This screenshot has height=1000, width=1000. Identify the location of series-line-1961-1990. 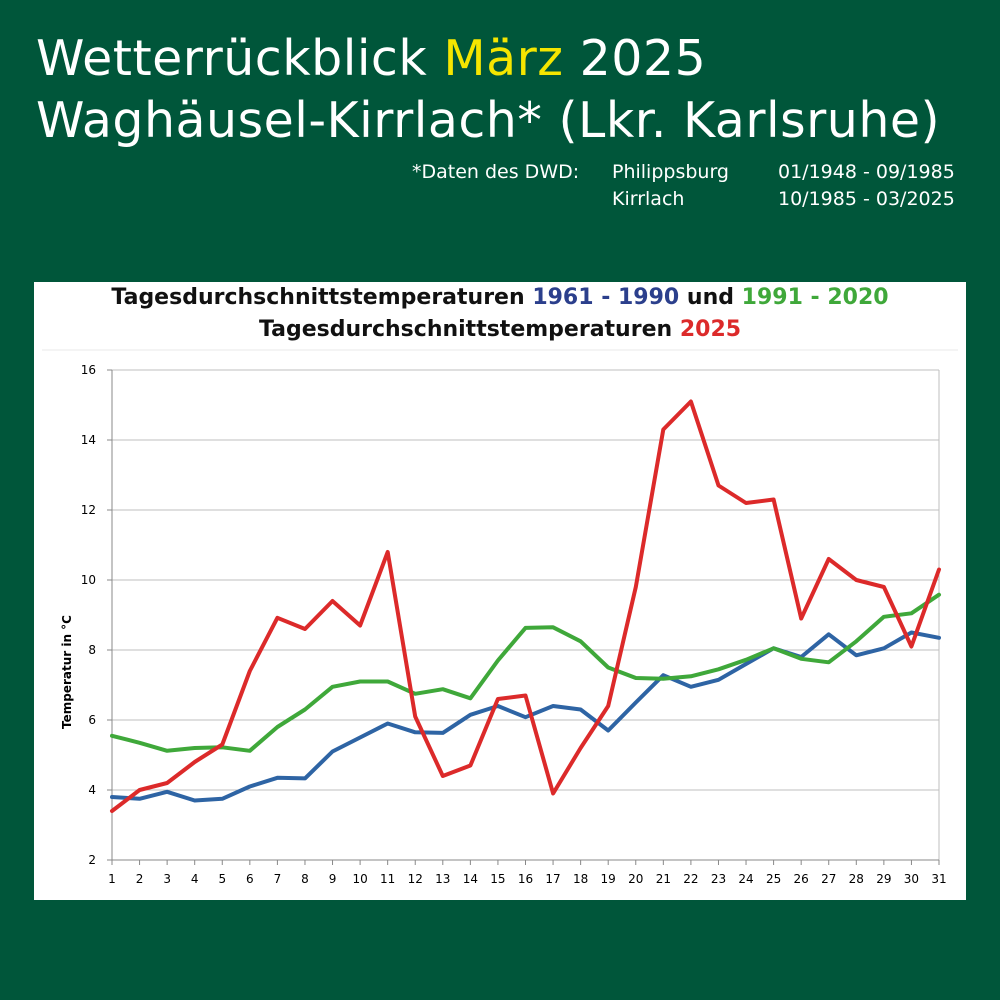
(525, 716).